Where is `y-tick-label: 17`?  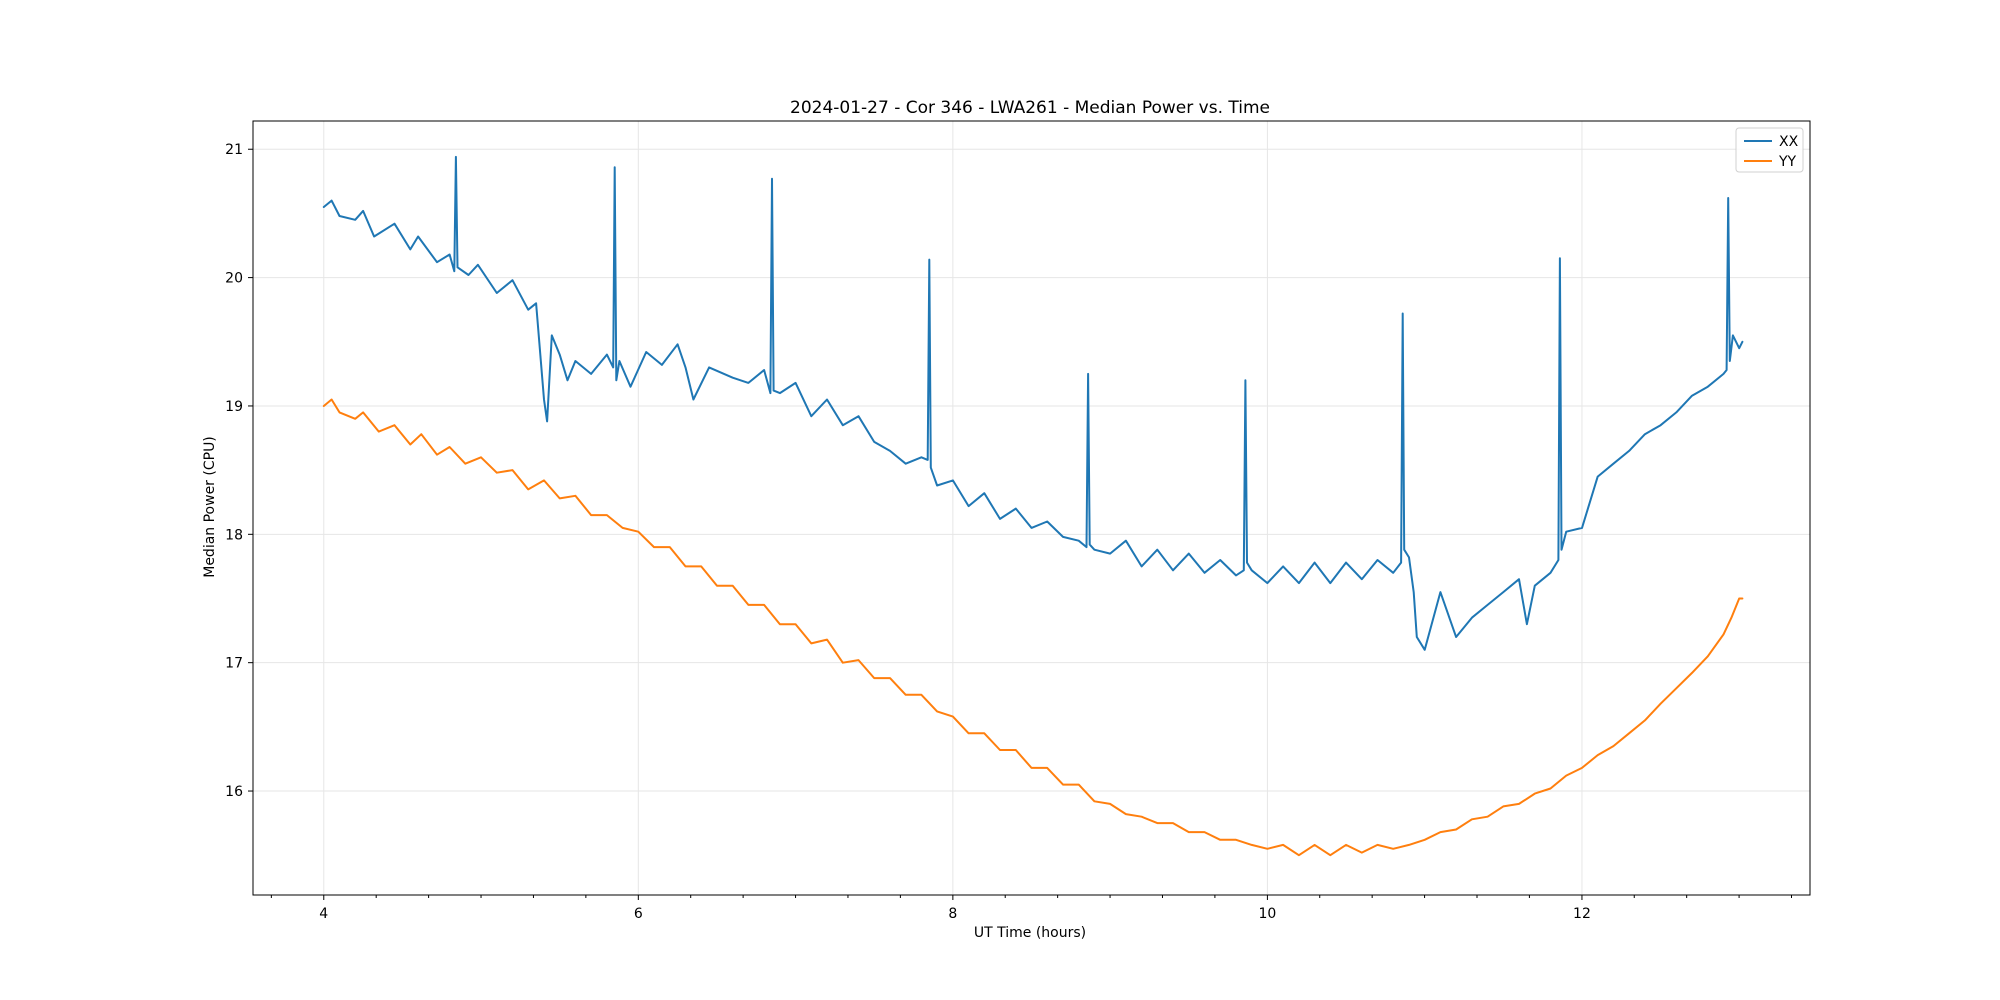
y-tick-label: 17 is located at coordinates (234, 664).